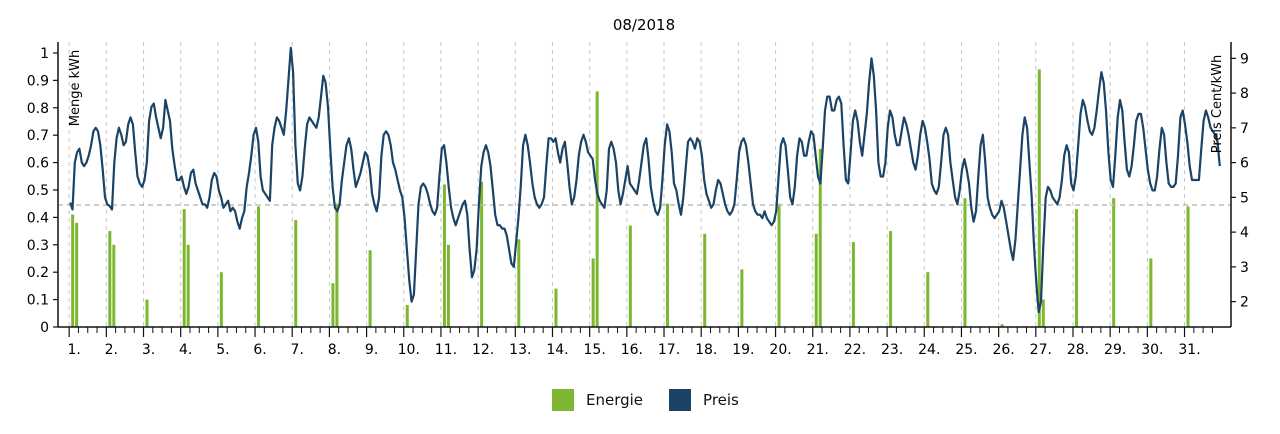 The height and width of the screenshot is (434, 1280). Describe the element at coordinates (892, 350) in the screenshot. I see `x-tick-label: 23.` at that location.